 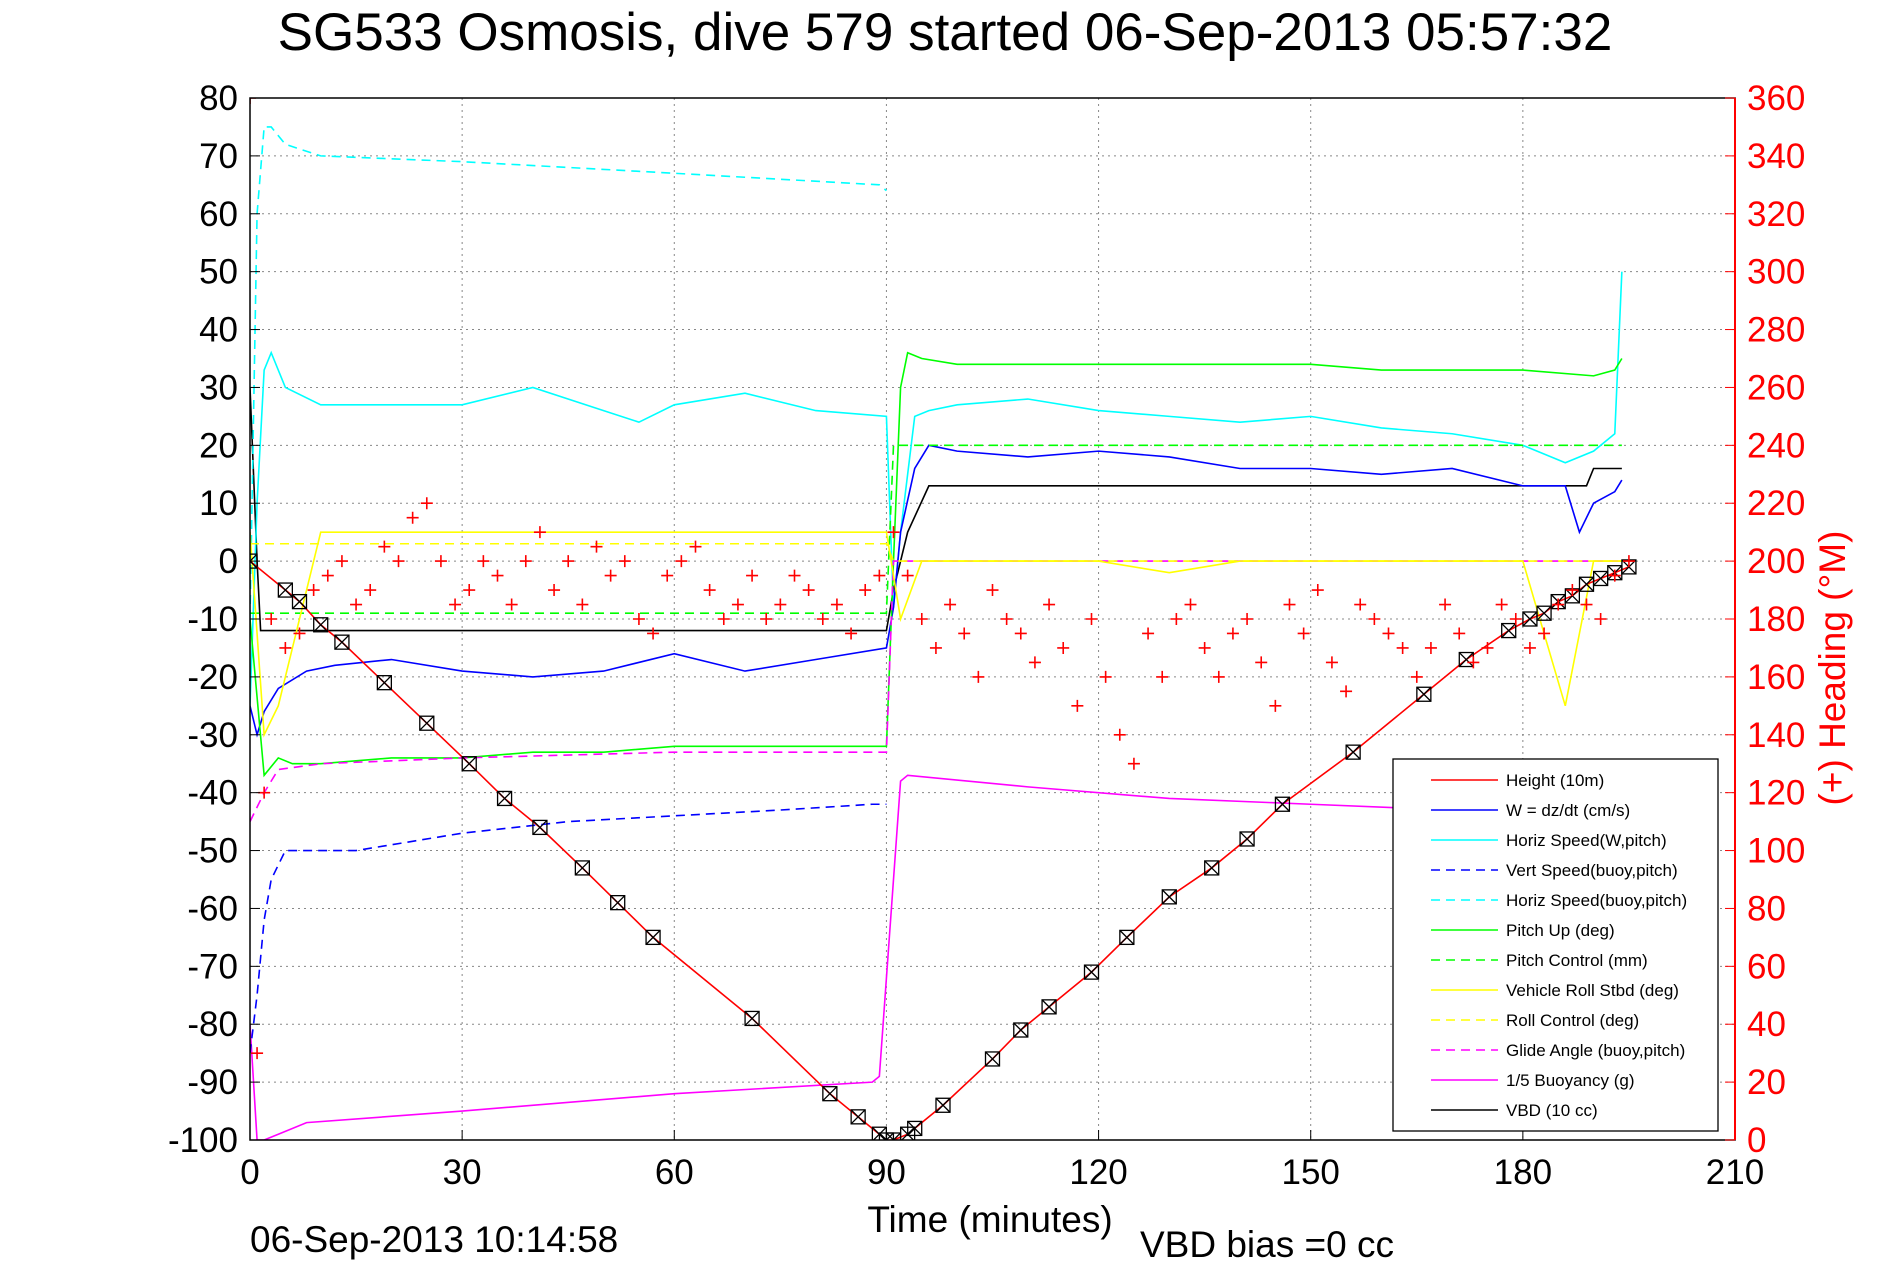 What do you see at coordinates (1267, 1243) in the screenshot?
I see `vbd-bias-label: VBD bias =0 cc` at bounding box center [1267, 1243].